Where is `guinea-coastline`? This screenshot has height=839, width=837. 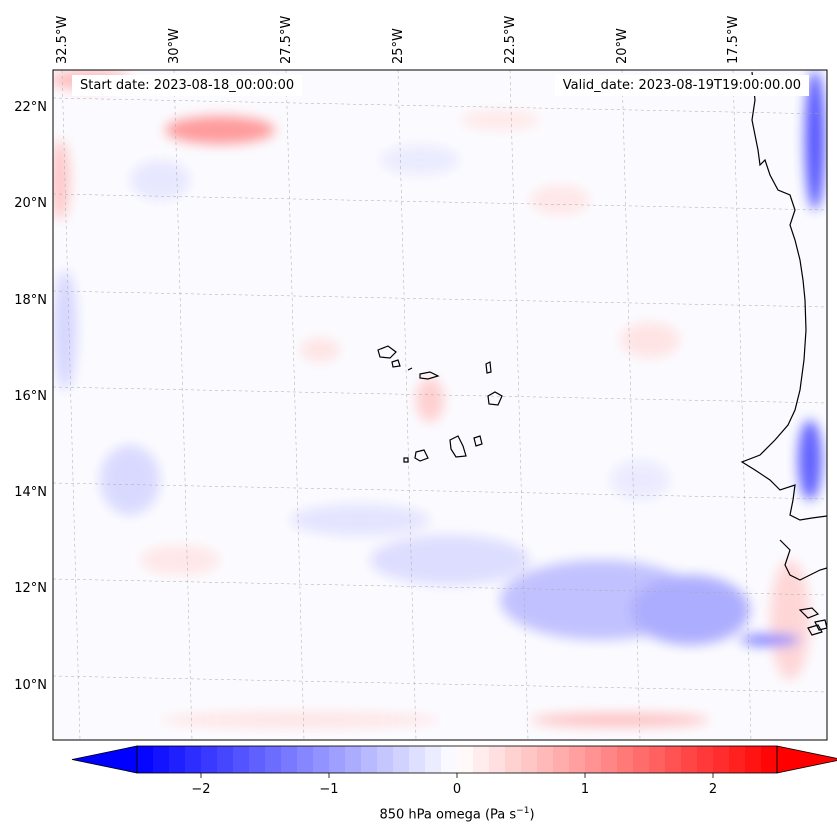 guinea-coastline is located at coordinates (803, 560).